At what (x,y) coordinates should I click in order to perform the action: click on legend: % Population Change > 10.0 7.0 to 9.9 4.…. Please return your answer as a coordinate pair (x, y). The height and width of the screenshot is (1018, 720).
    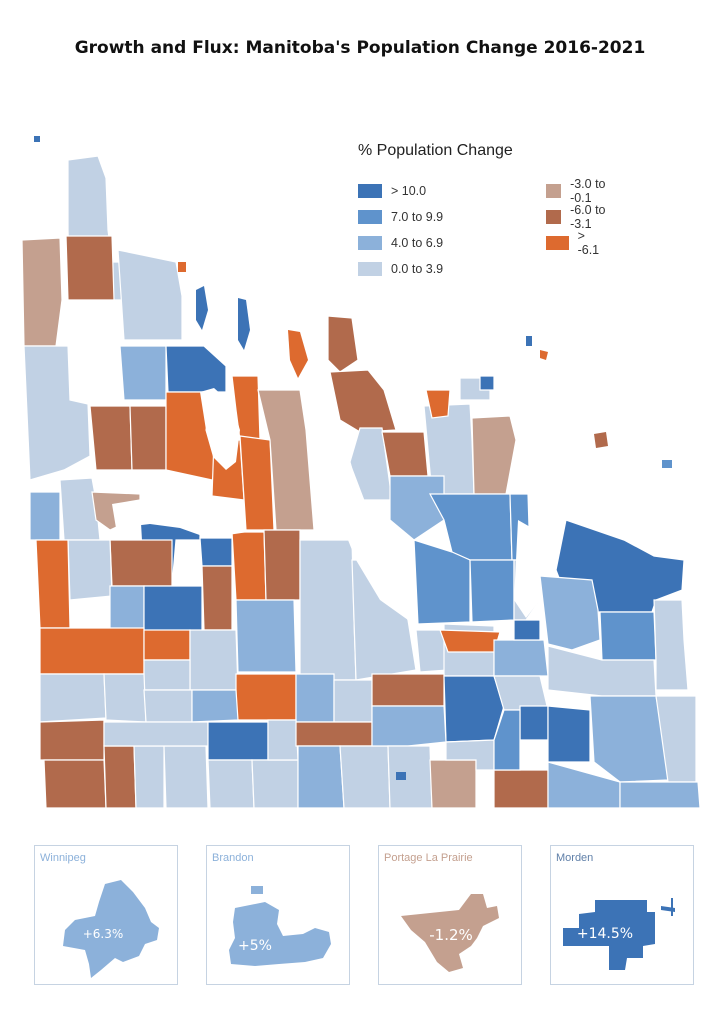
    Looking at the image, I should click on (483, 209).